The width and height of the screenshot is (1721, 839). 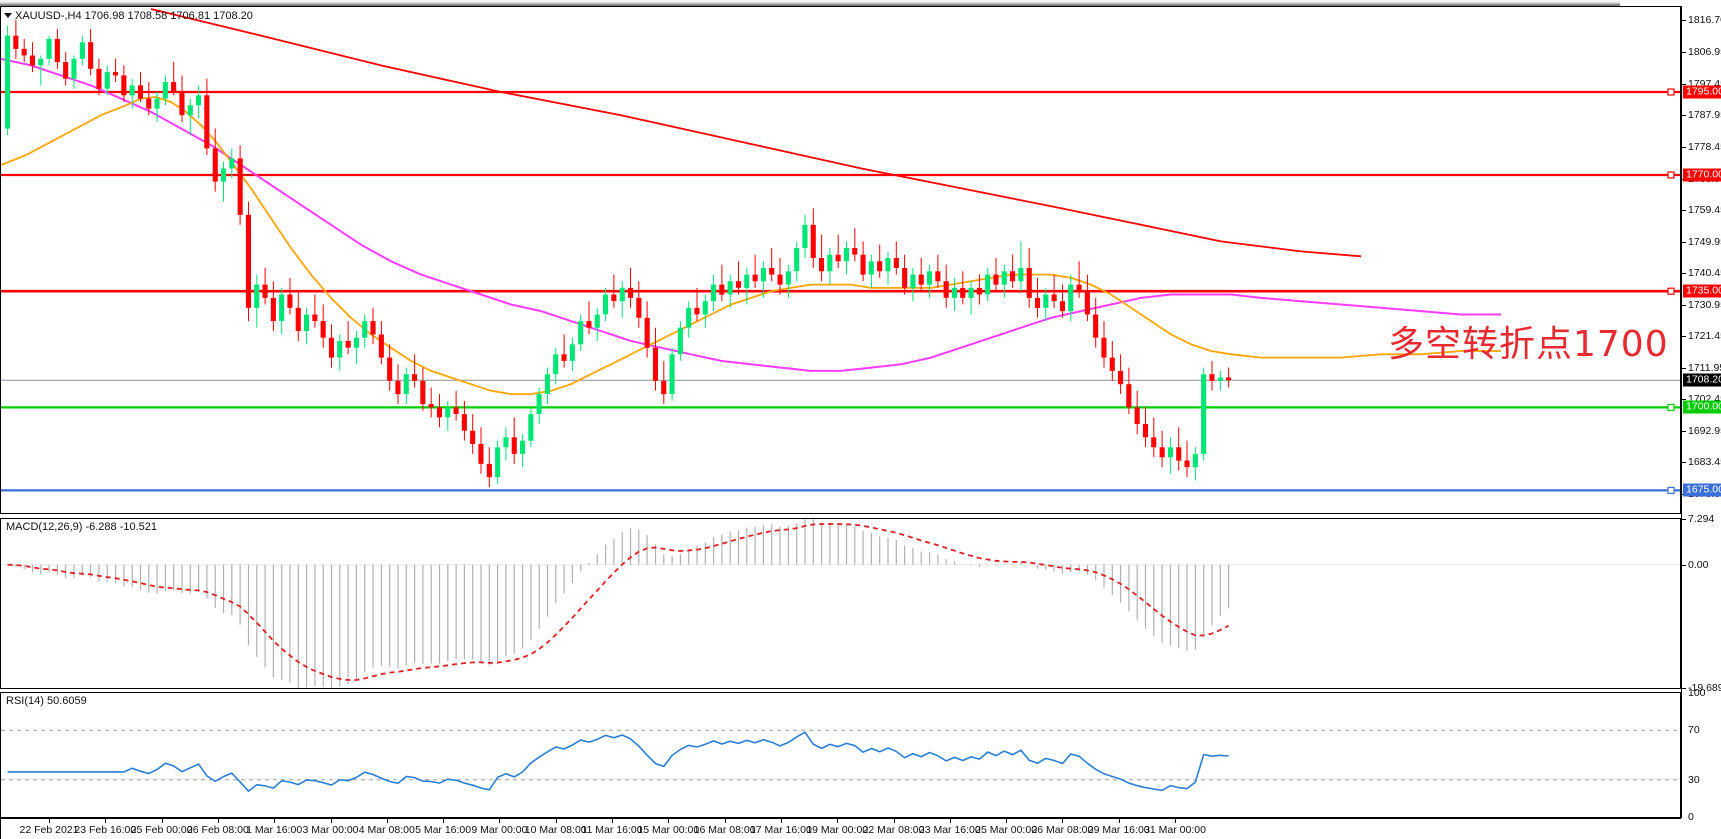 I want to click on time-axis-label: 26 Feb 08:00, so click(x=217, y=830).